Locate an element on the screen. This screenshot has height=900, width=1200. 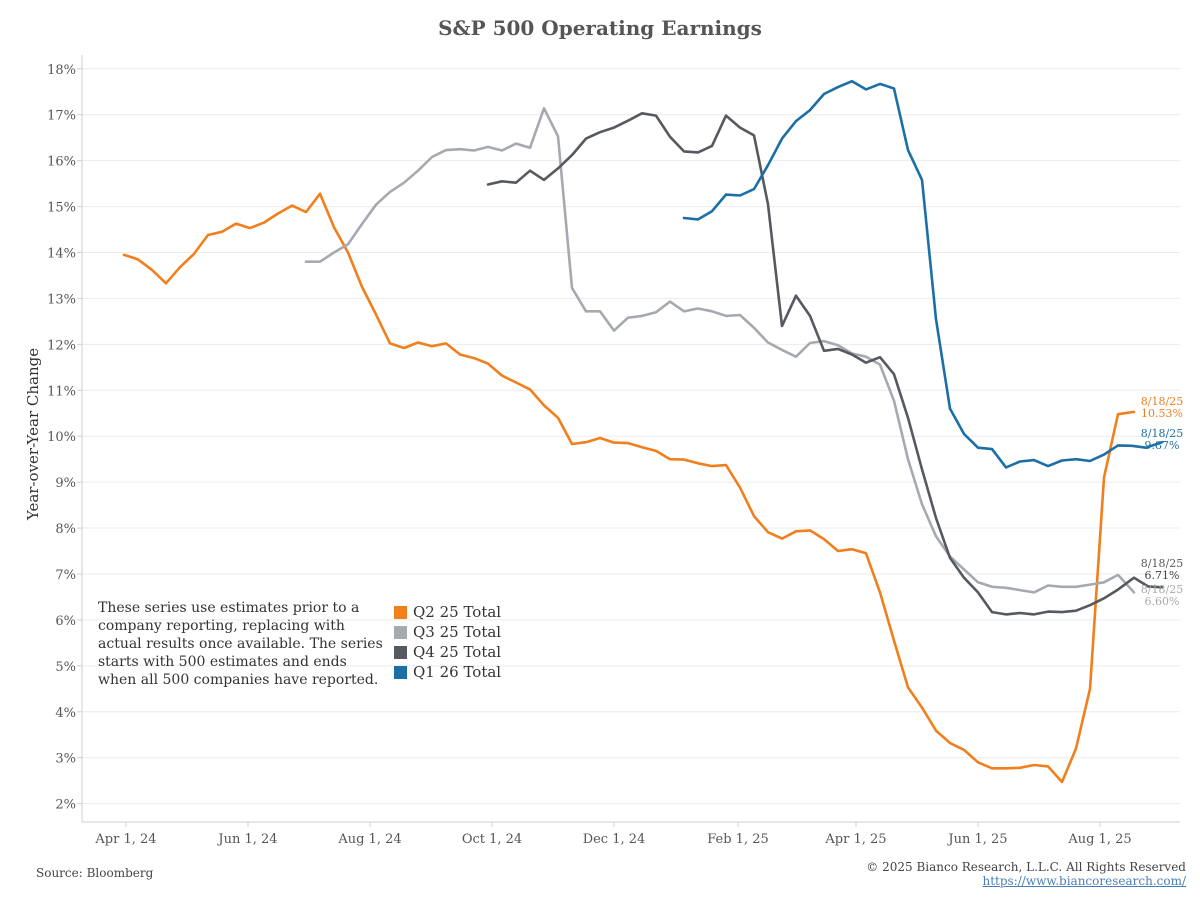
y-tick-label: 16% is located at coordinates (61, 162).